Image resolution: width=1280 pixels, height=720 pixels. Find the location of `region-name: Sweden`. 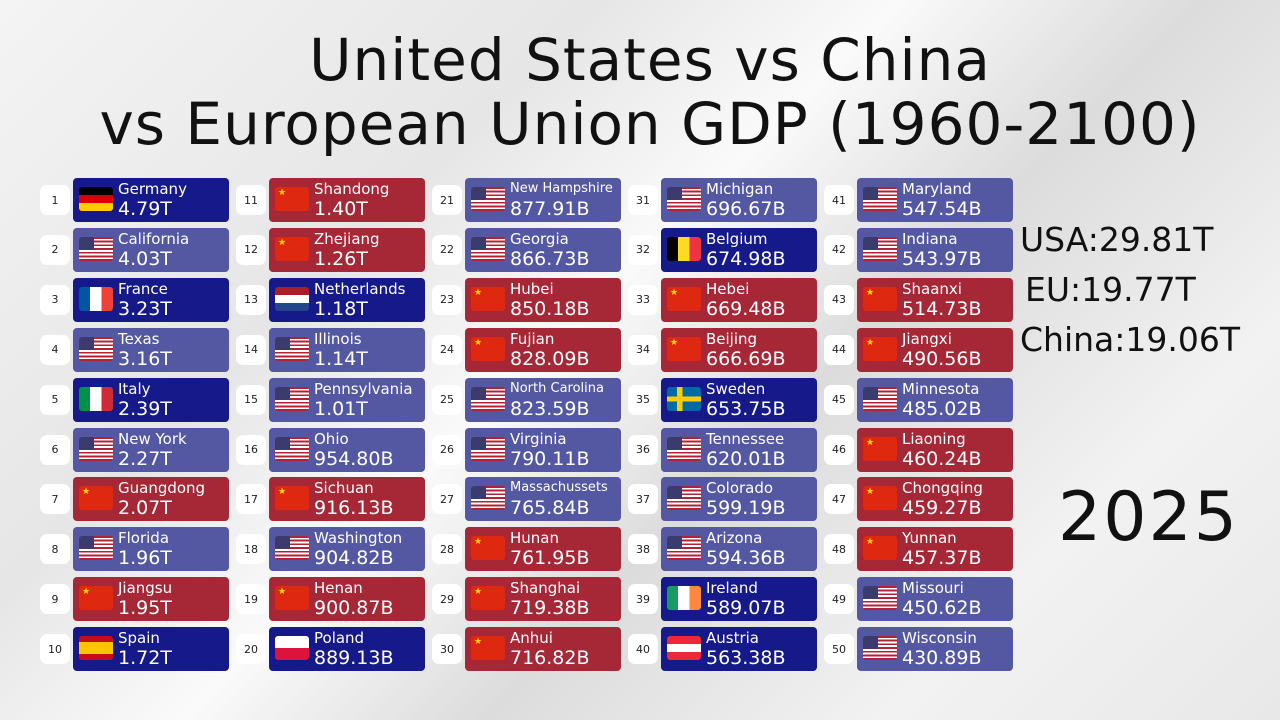

region-name: Sweden is located at coordinates (736, 388).